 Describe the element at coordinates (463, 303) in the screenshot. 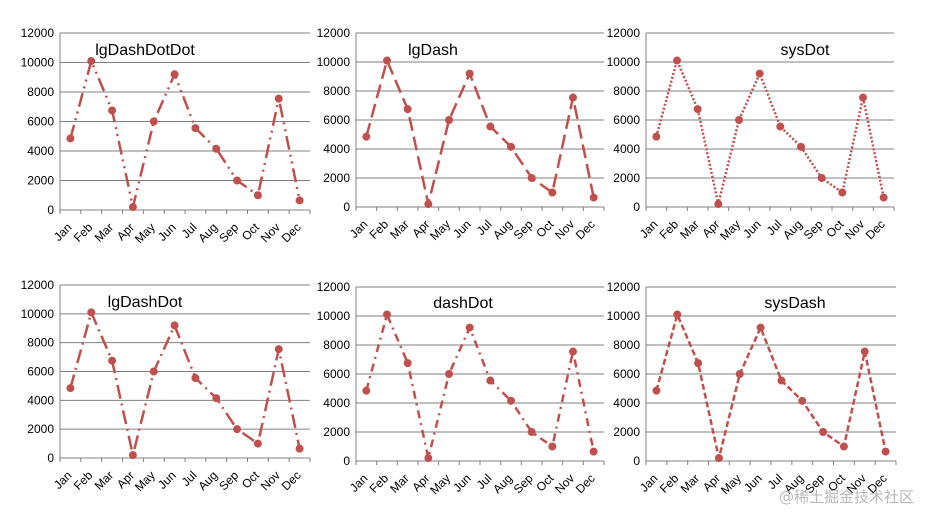

I see `chart-title: dashDot` at that location.